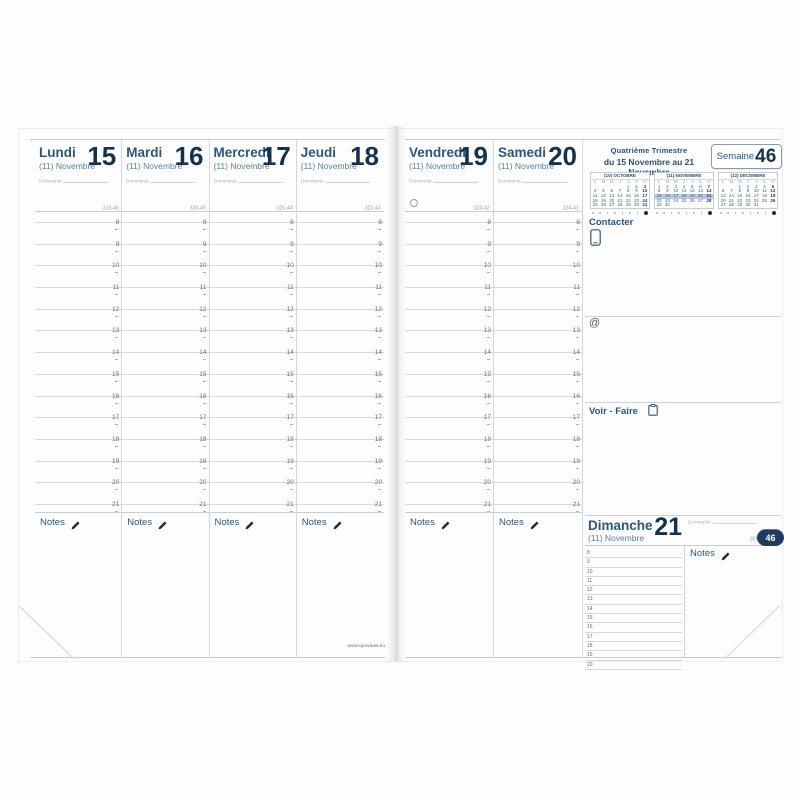 The height and width of the screenshot is (800, 800). What do you see at coordinates (538, 176) in the screenshot?
I see `day-header: Samedi 20 (11) Novembre Dominante 324-41` at bounding box center [538, 176].